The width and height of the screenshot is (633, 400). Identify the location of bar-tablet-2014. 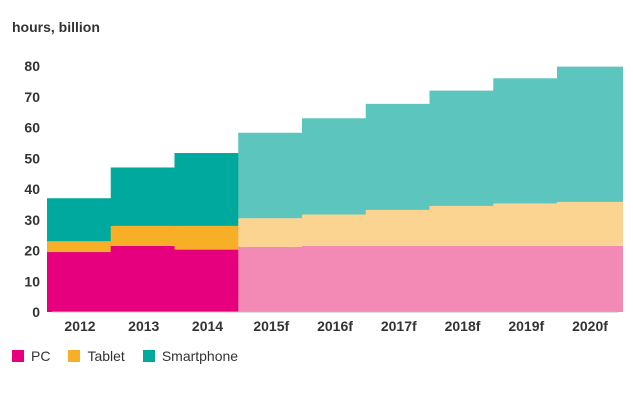
(207, 237).